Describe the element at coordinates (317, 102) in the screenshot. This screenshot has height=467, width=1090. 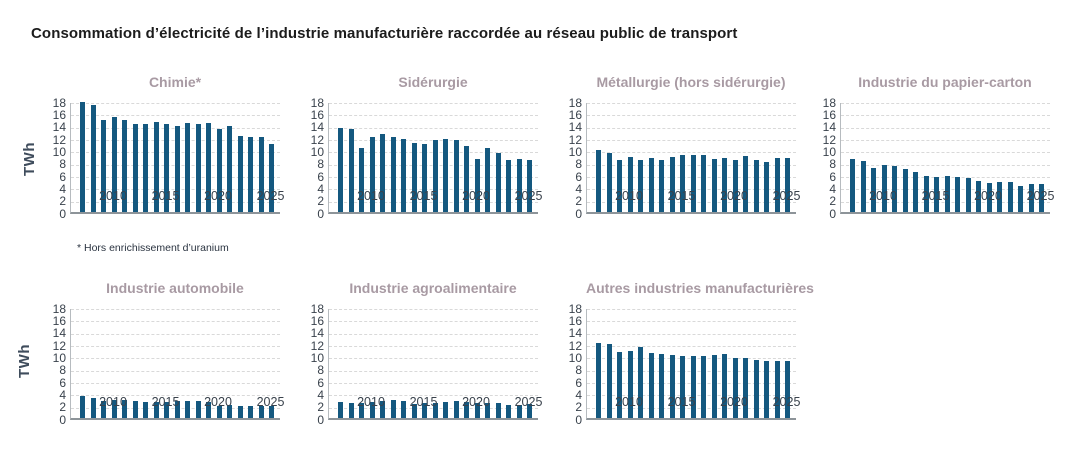
I see `y-axis-tick-label: 18` at that location.